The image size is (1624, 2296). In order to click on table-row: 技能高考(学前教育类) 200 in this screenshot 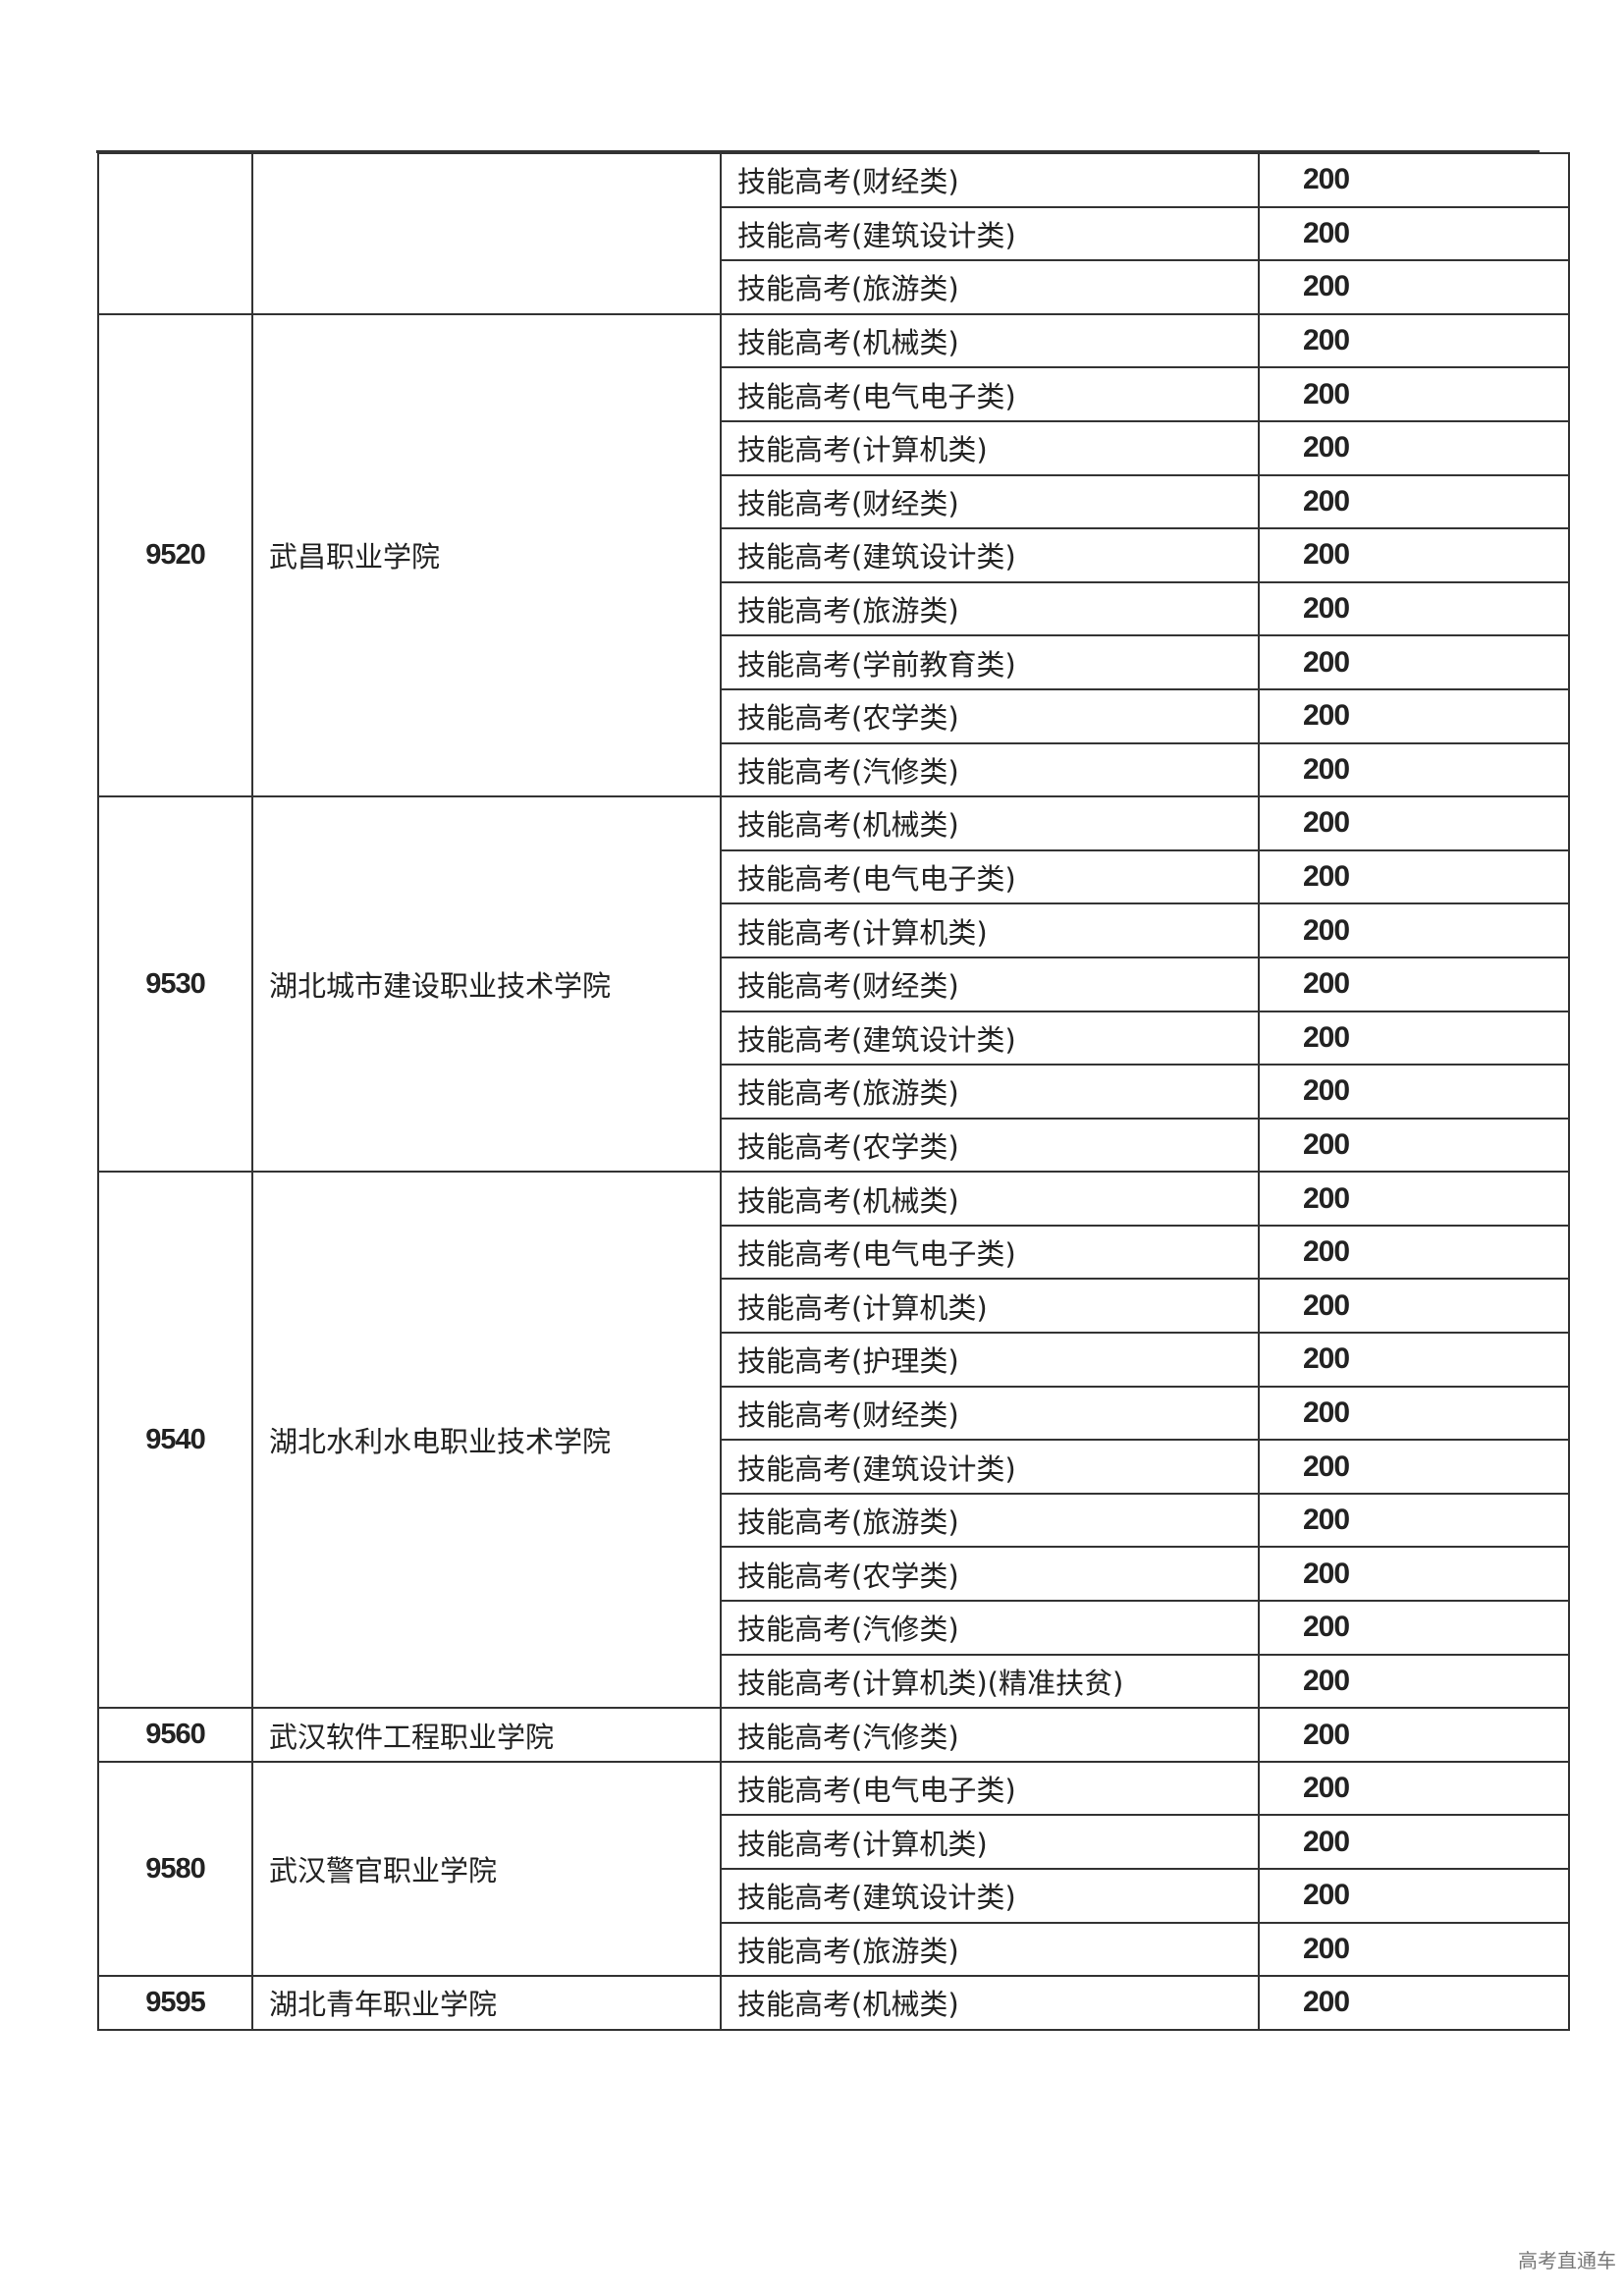, I will do `click(834, 662)`.